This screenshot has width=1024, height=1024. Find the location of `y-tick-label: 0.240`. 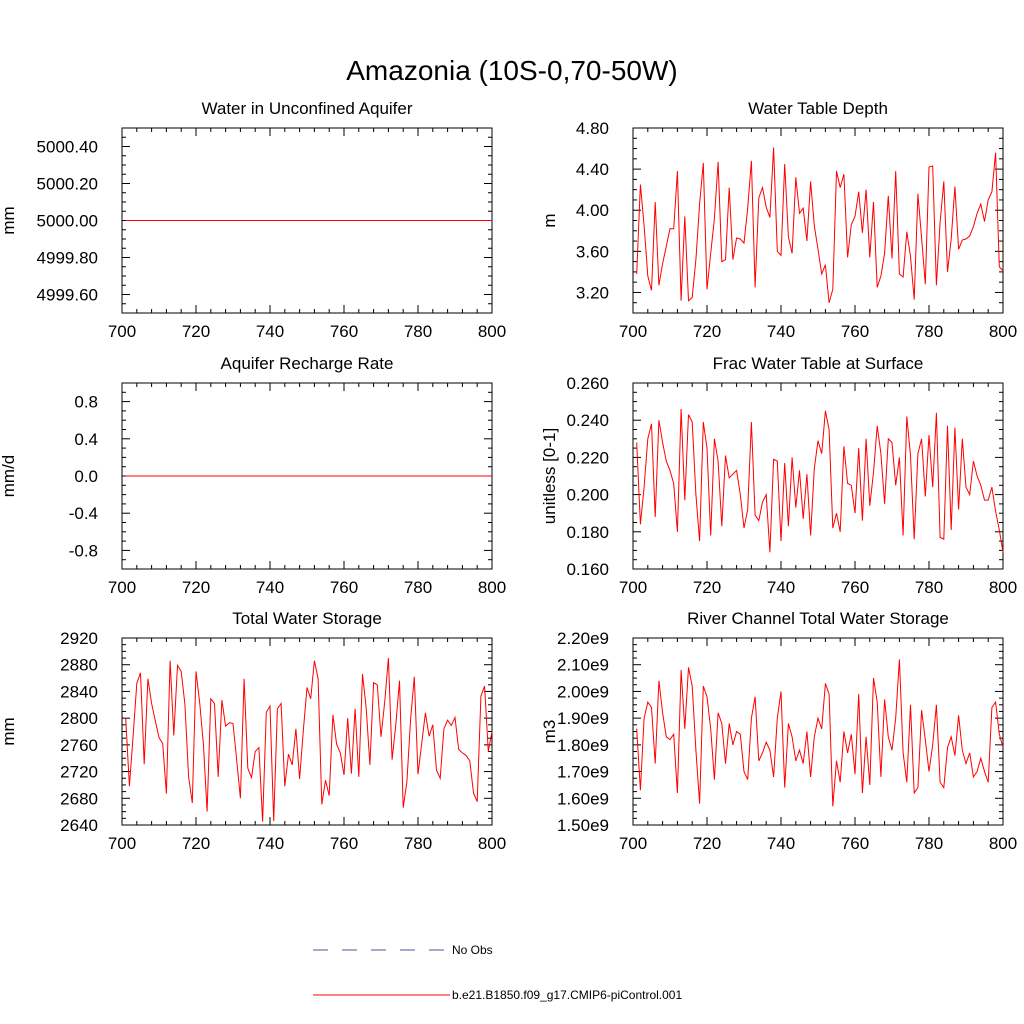

y-tick-label: 0.240 is located at coordinates (587, 420).